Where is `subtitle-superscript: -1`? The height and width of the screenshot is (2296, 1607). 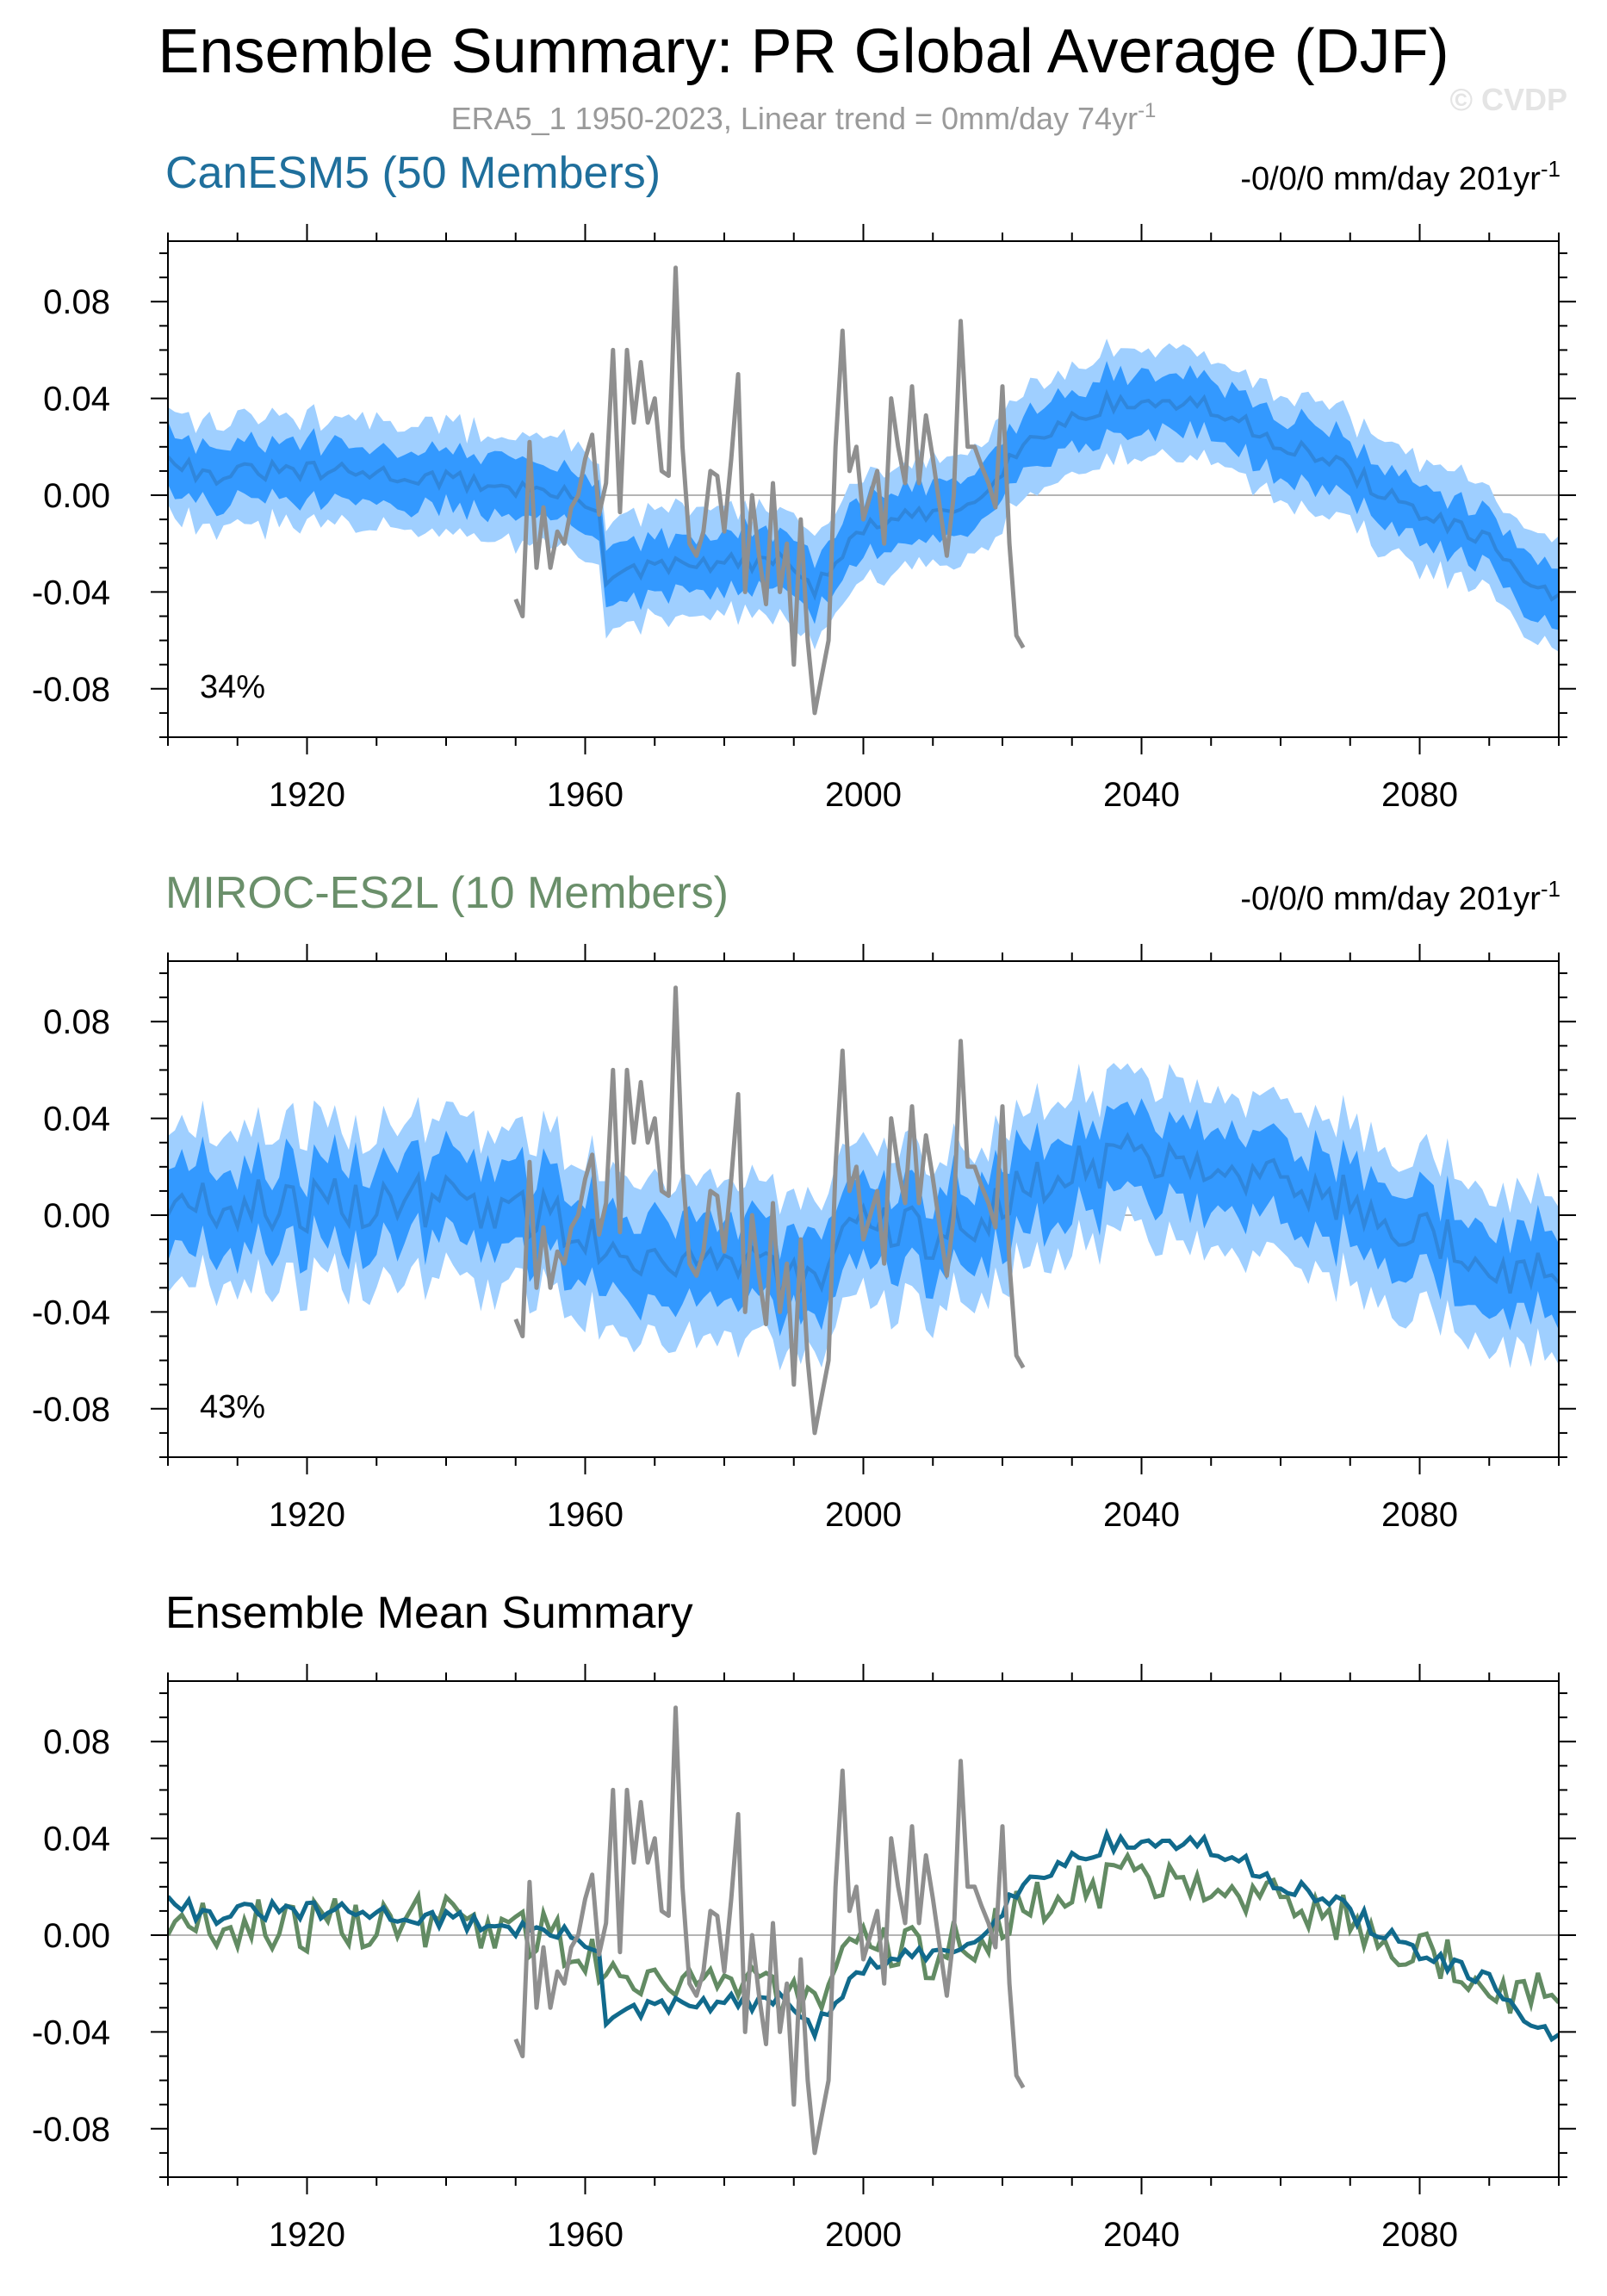
subtitle-superscript: -1 is located at coordinates (1147, 110).